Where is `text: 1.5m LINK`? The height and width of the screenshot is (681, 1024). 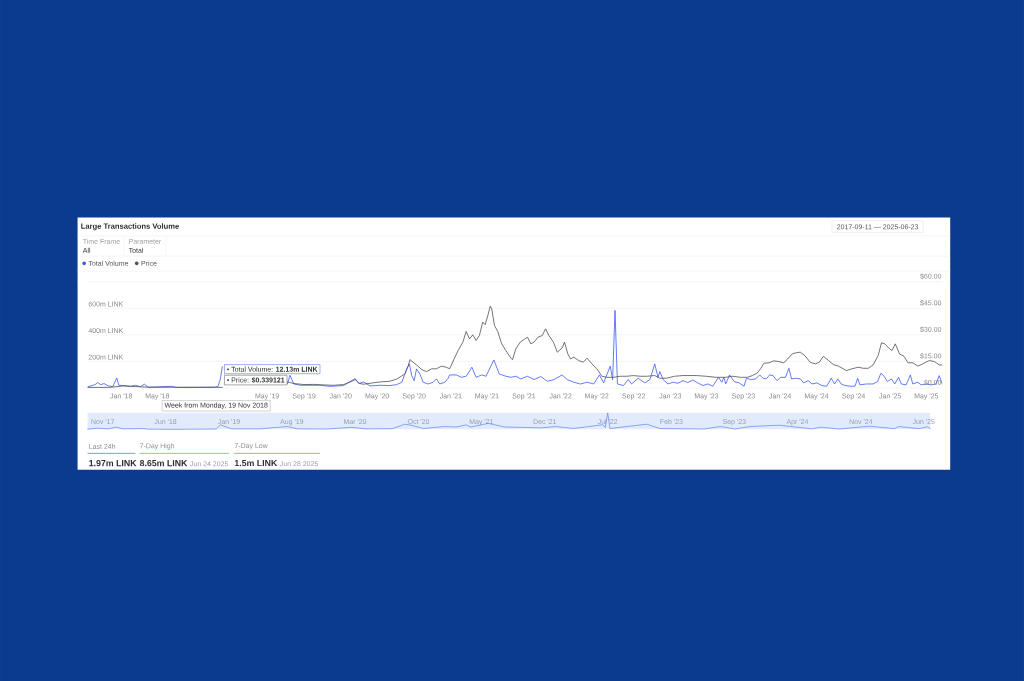 text: 1.5m LINK is located at coordinates (256, 463).